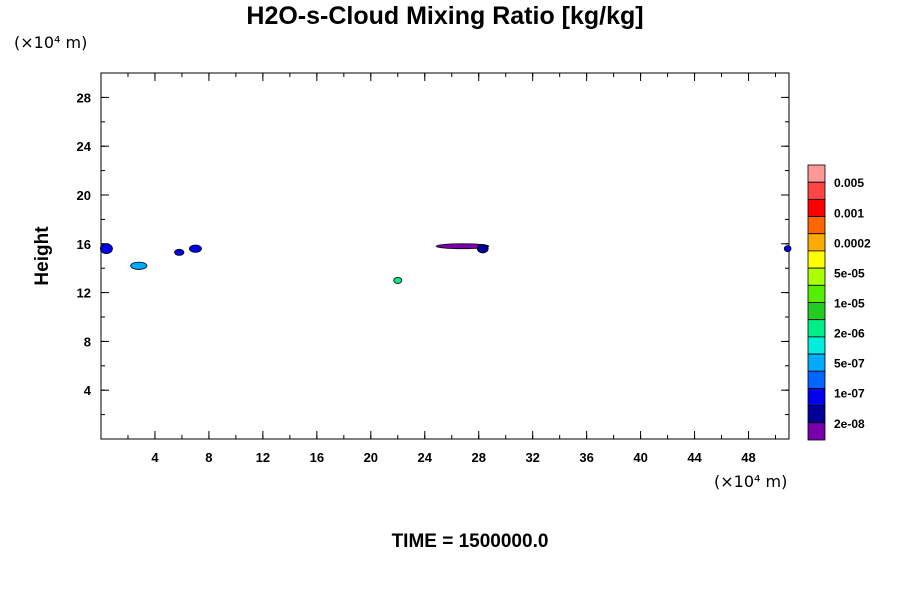 The height and width of the screenshot is (600, 900). What do you see at coordinates (849, 304) in the screenshot?
I see `colorbar-label: 1e-05` at bounding box center [849, 304].